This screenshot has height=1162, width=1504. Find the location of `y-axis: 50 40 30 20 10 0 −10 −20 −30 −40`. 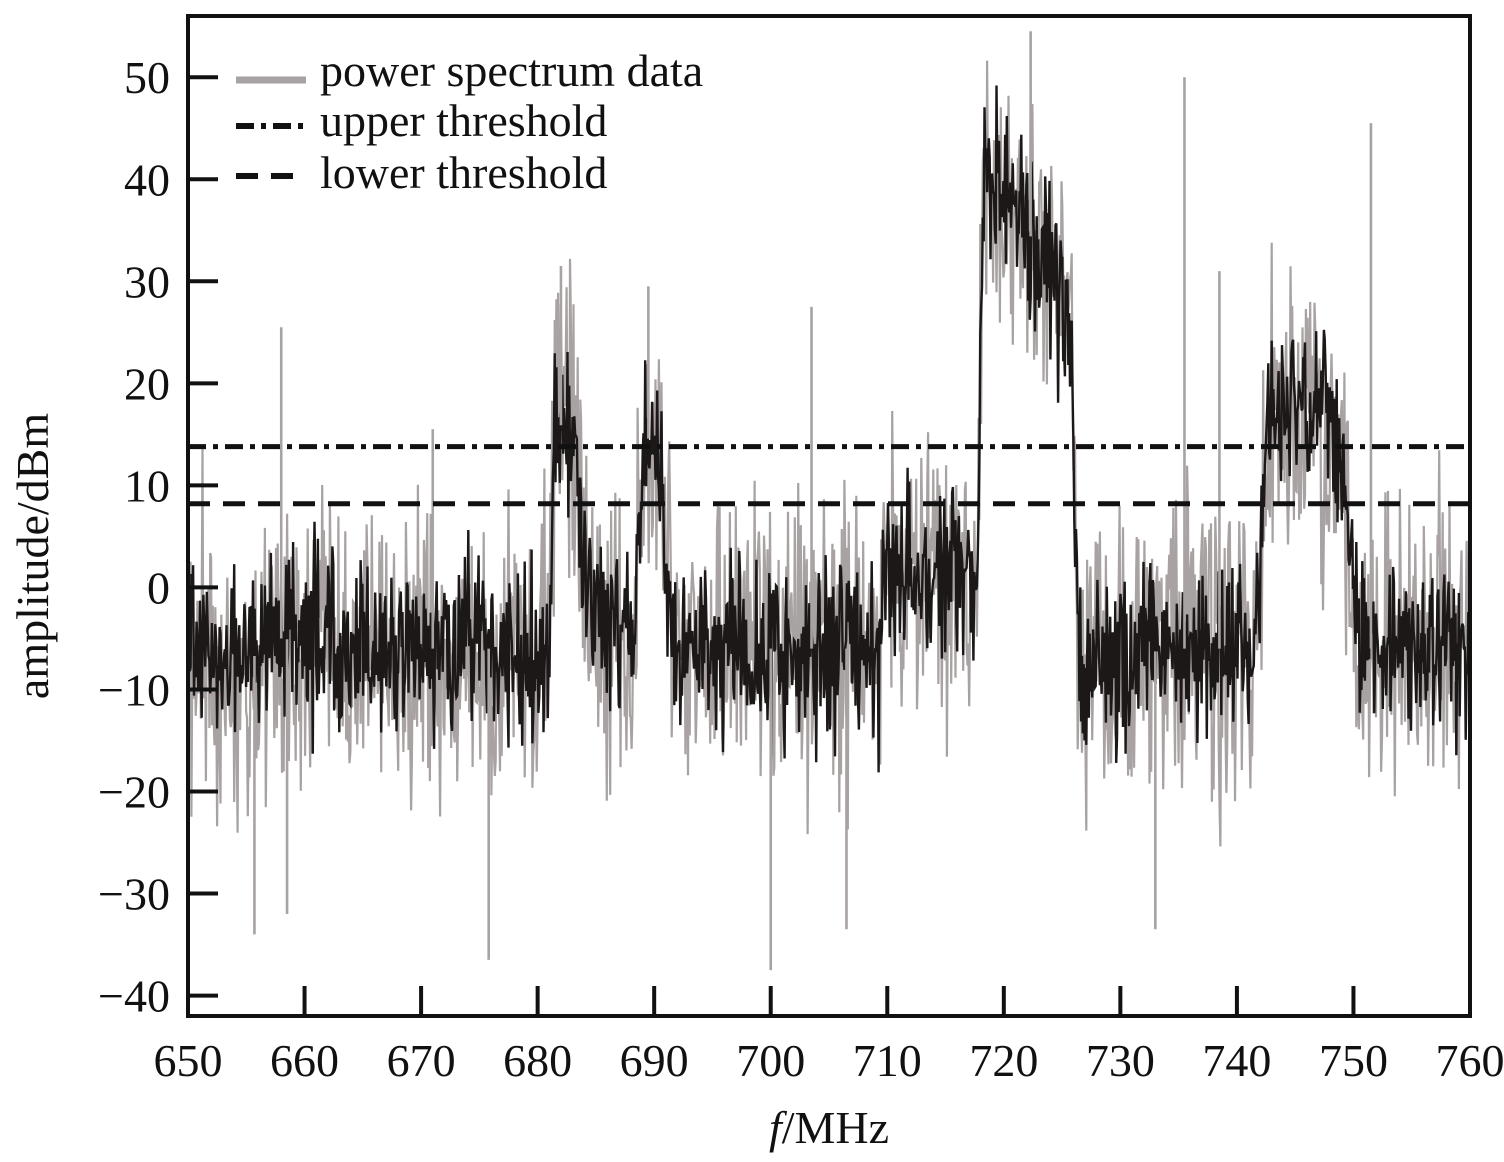

y-axis: 50 40 30 20 10 0 −10 −20 −30 −40 is located at coordinates (158, 537).